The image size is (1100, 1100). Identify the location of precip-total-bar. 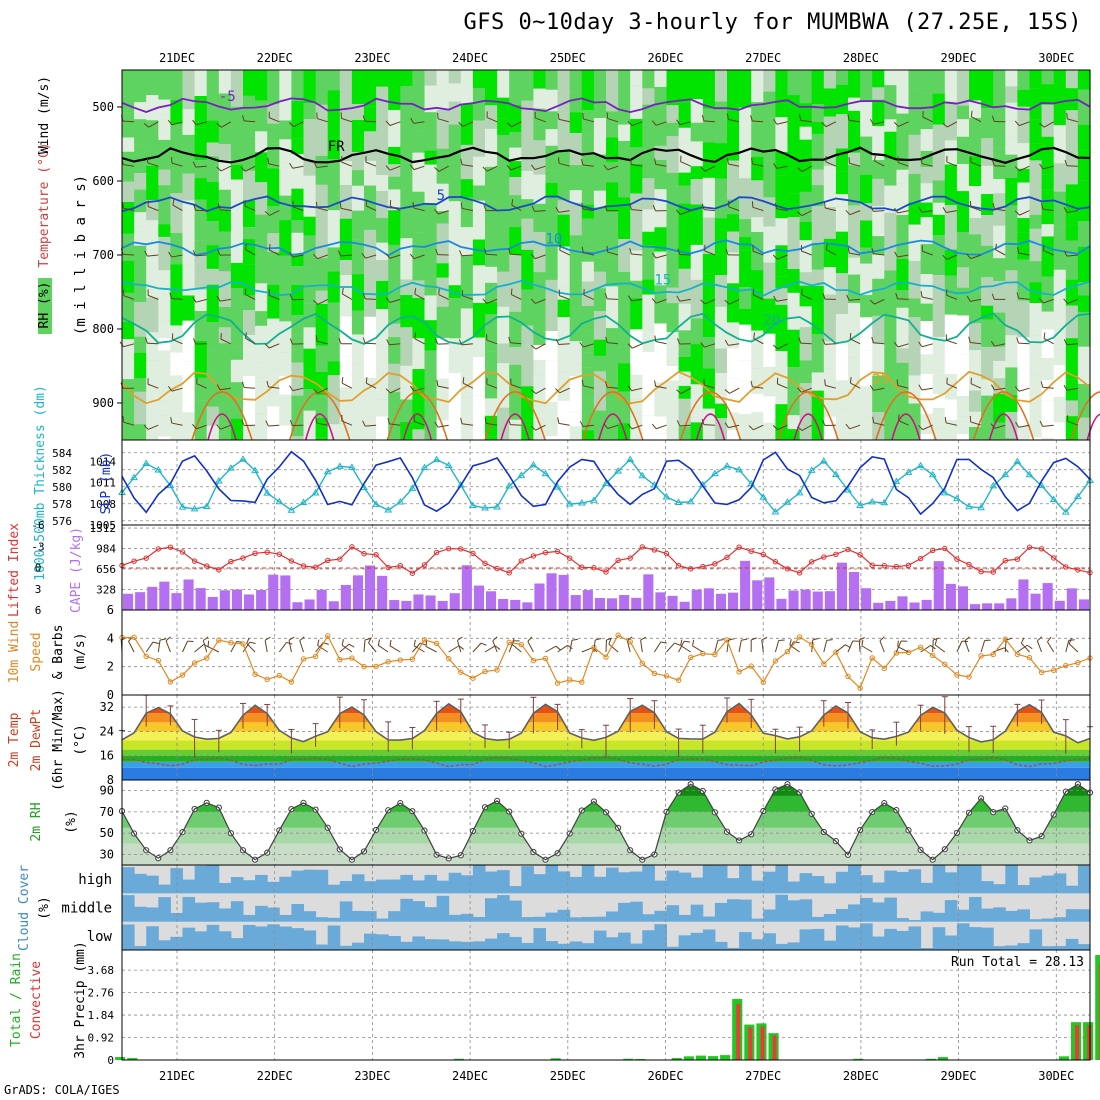
(858, 1059).